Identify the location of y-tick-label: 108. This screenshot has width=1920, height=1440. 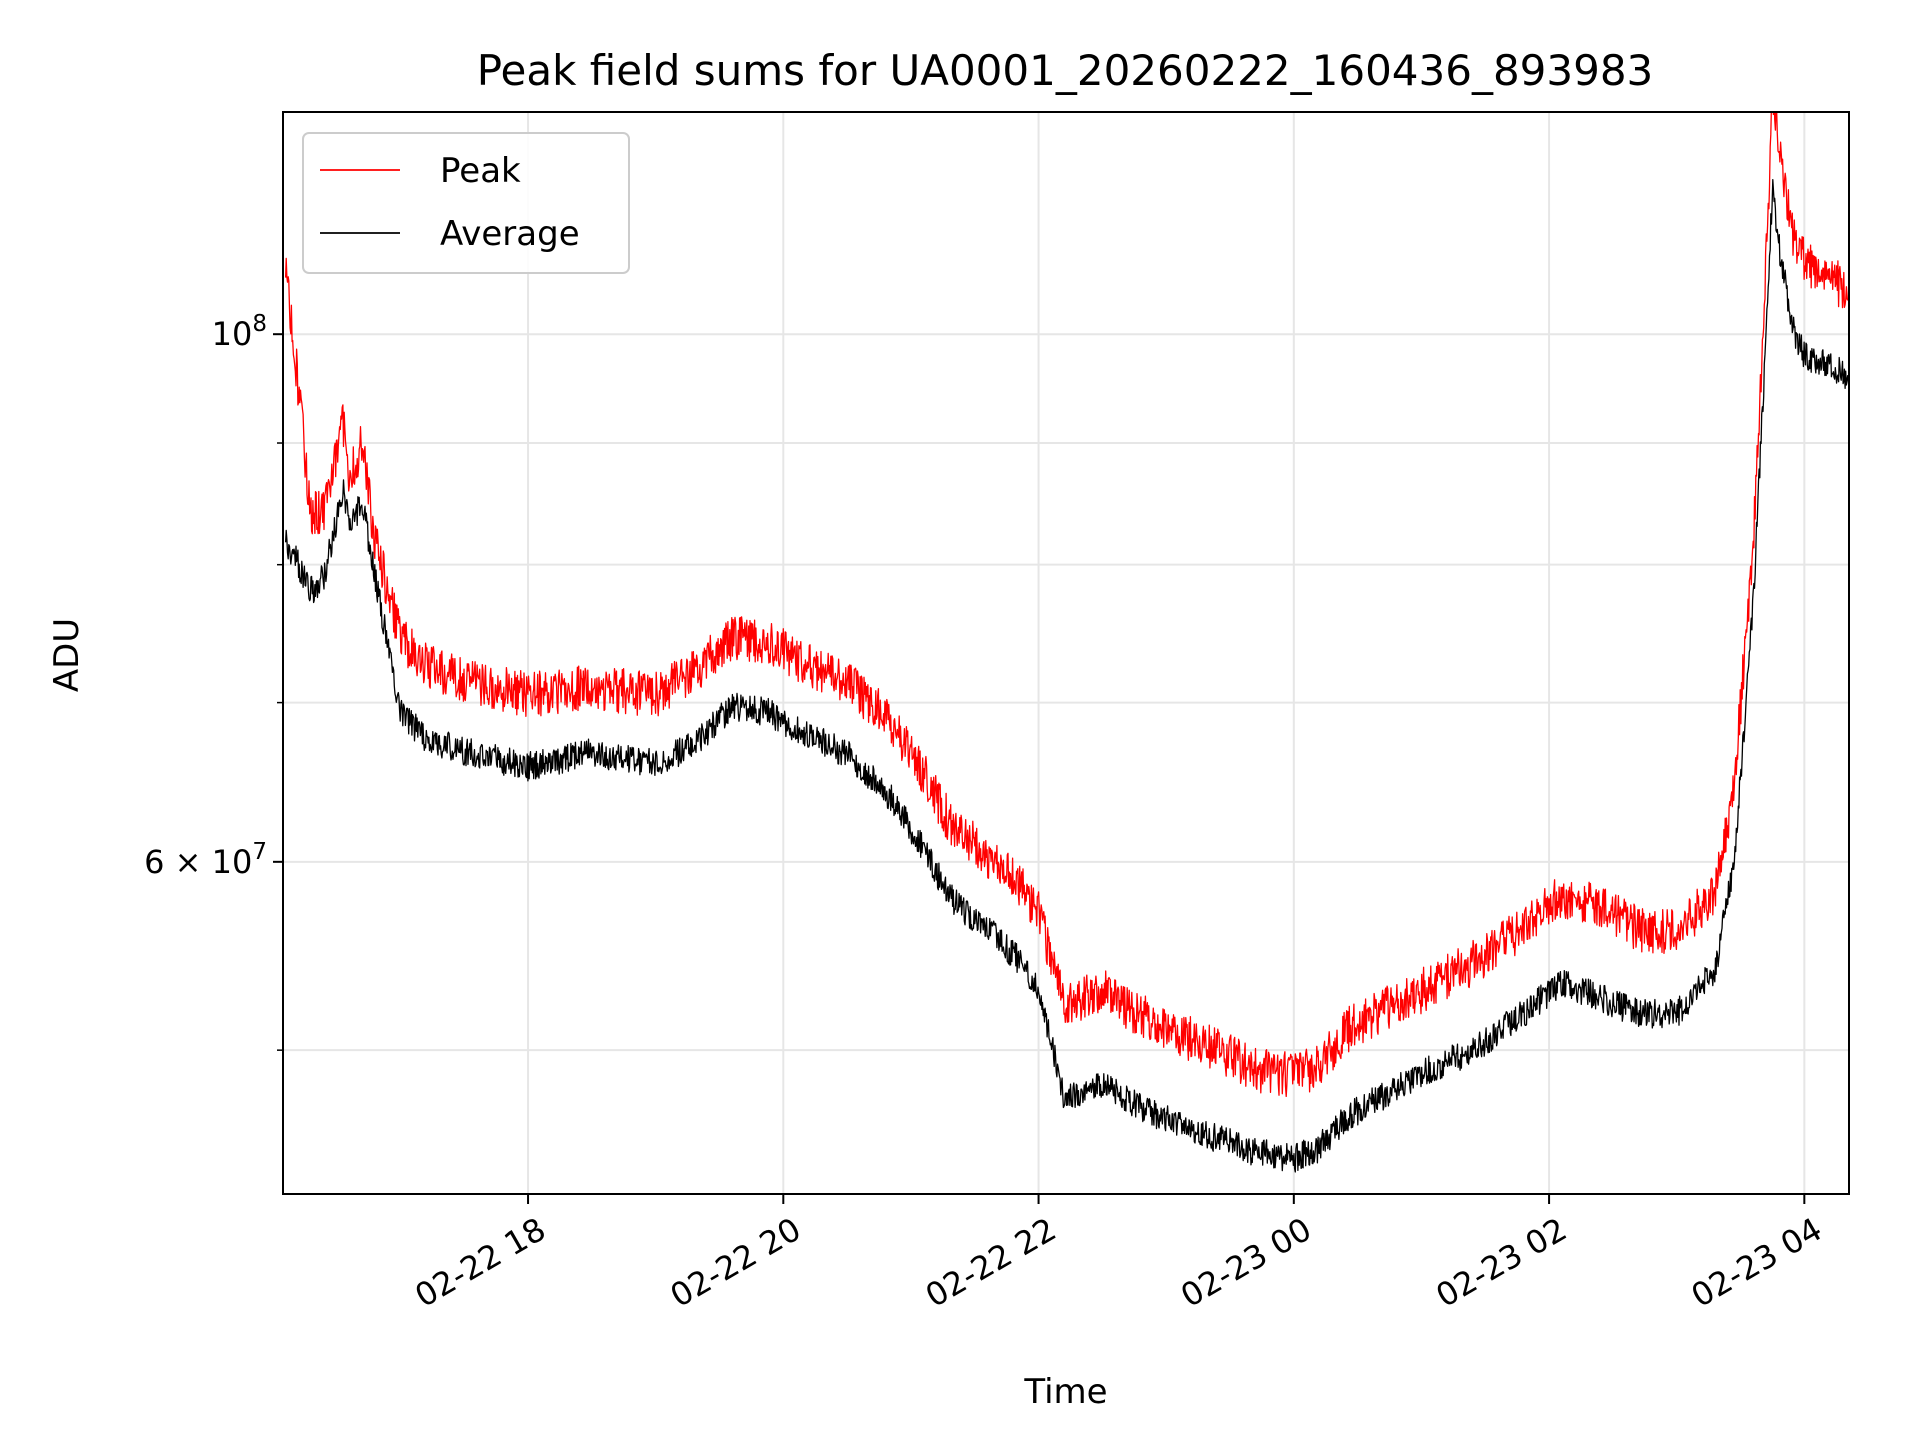
(239, 332).